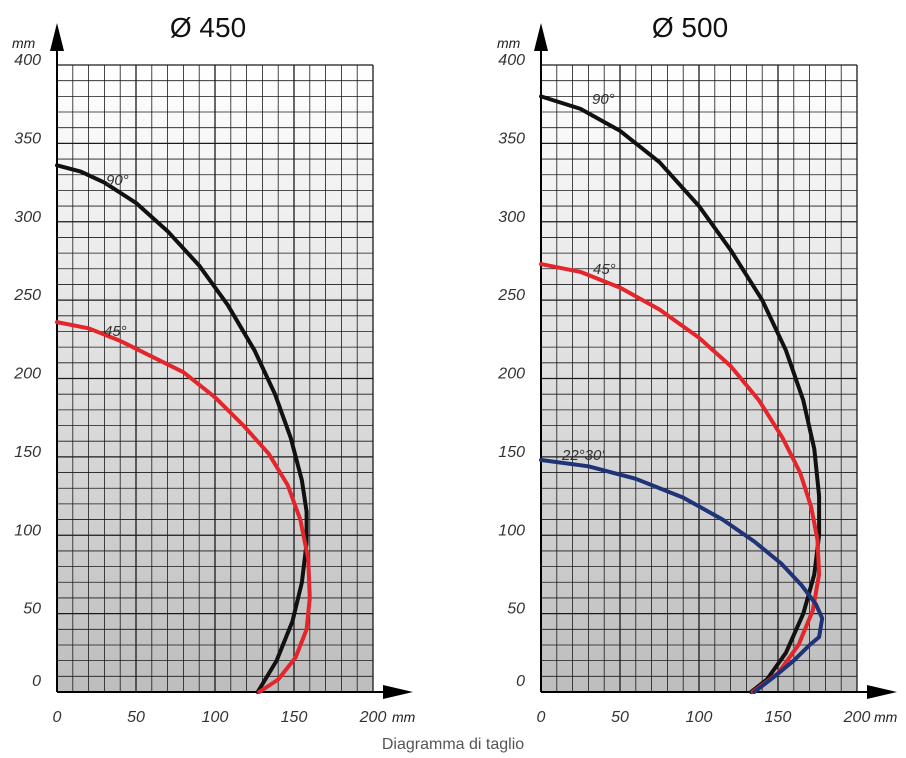  I want to click on series-line-blue, so click(682, 576).